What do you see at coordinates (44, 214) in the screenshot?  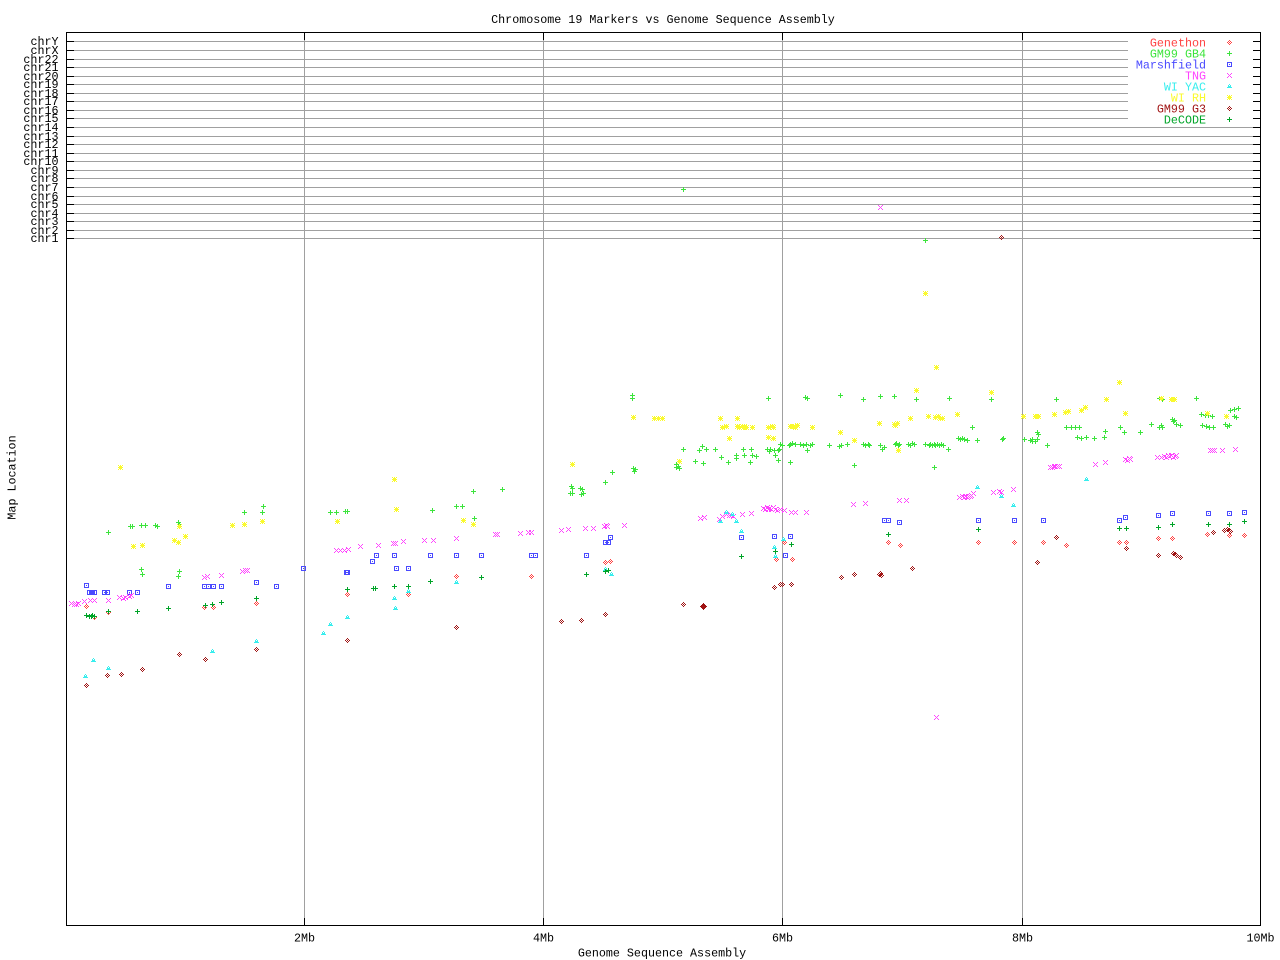 I see `svg-text: chr4` at bounding box center [44, 214].